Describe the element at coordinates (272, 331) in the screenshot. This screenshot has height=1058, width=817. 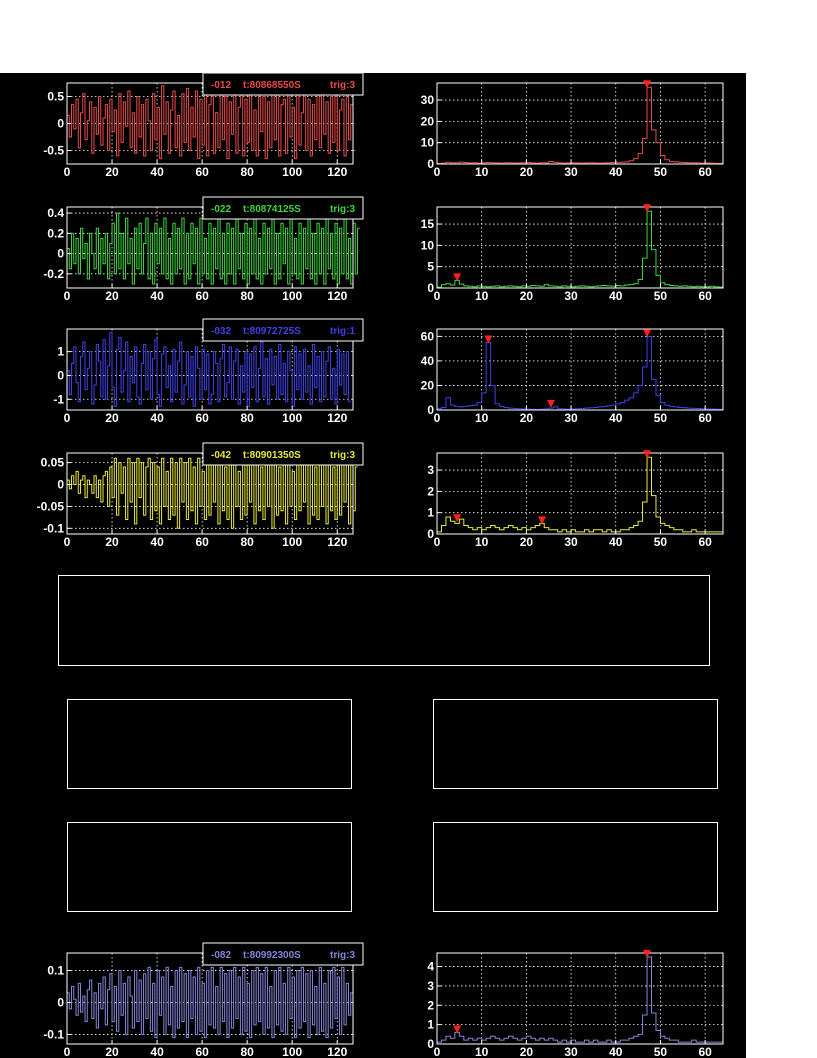
I see `info-time: t:80972725S` at that location.